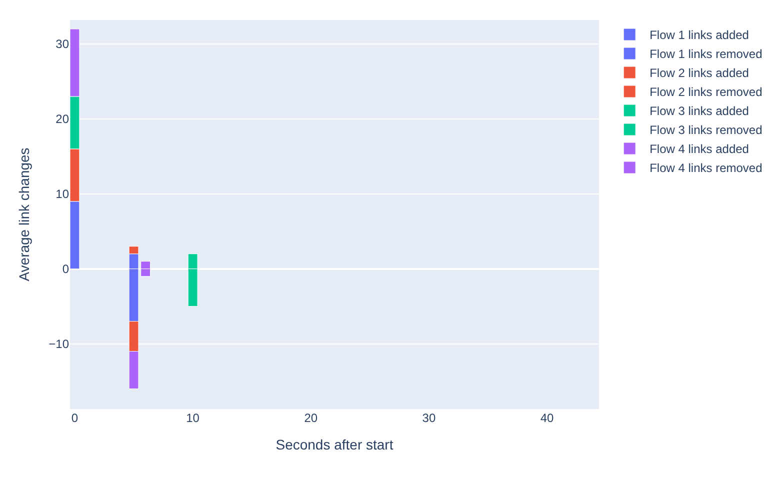  What do you see at coordinates (66, 269) in the screenshot?
I see `y-tick-label: 0` at bounding box center [66, 269].